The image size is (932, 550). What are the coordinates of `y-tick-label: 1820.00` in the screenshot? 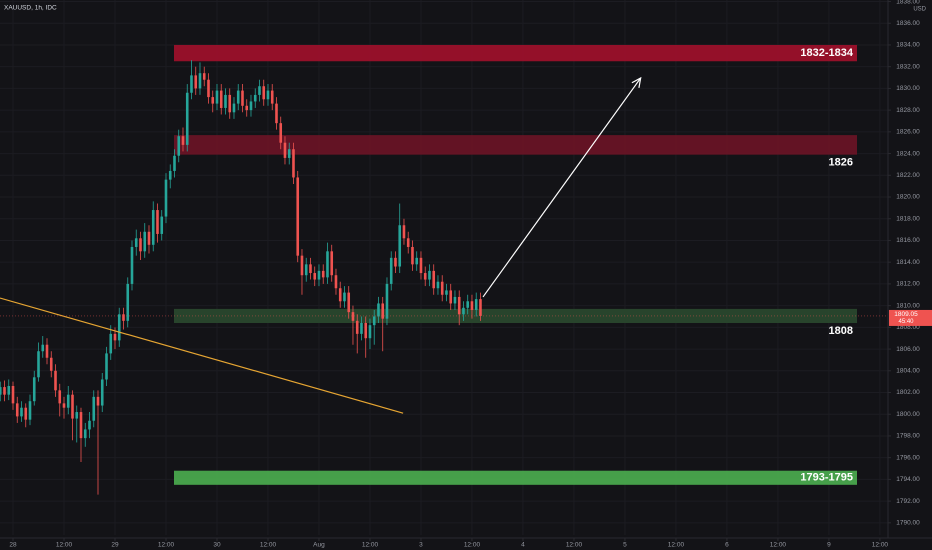 It's located at (908, 197).